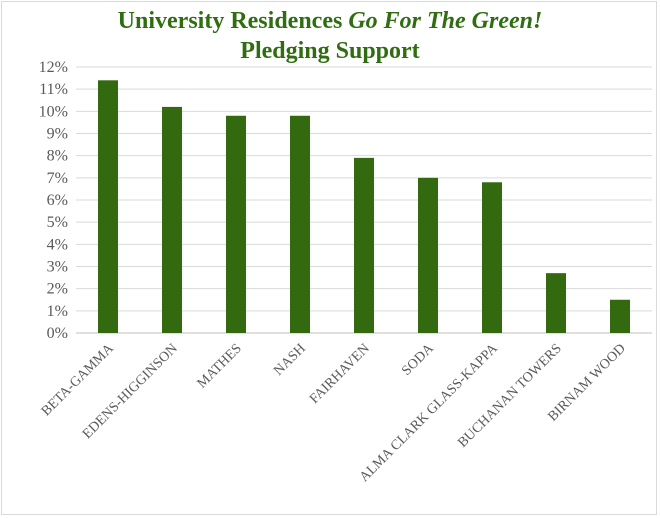 Image resolution: width=660 pixels, height=518 pixels. I want to click on y-tick-label: 11%, so click(53, 89).